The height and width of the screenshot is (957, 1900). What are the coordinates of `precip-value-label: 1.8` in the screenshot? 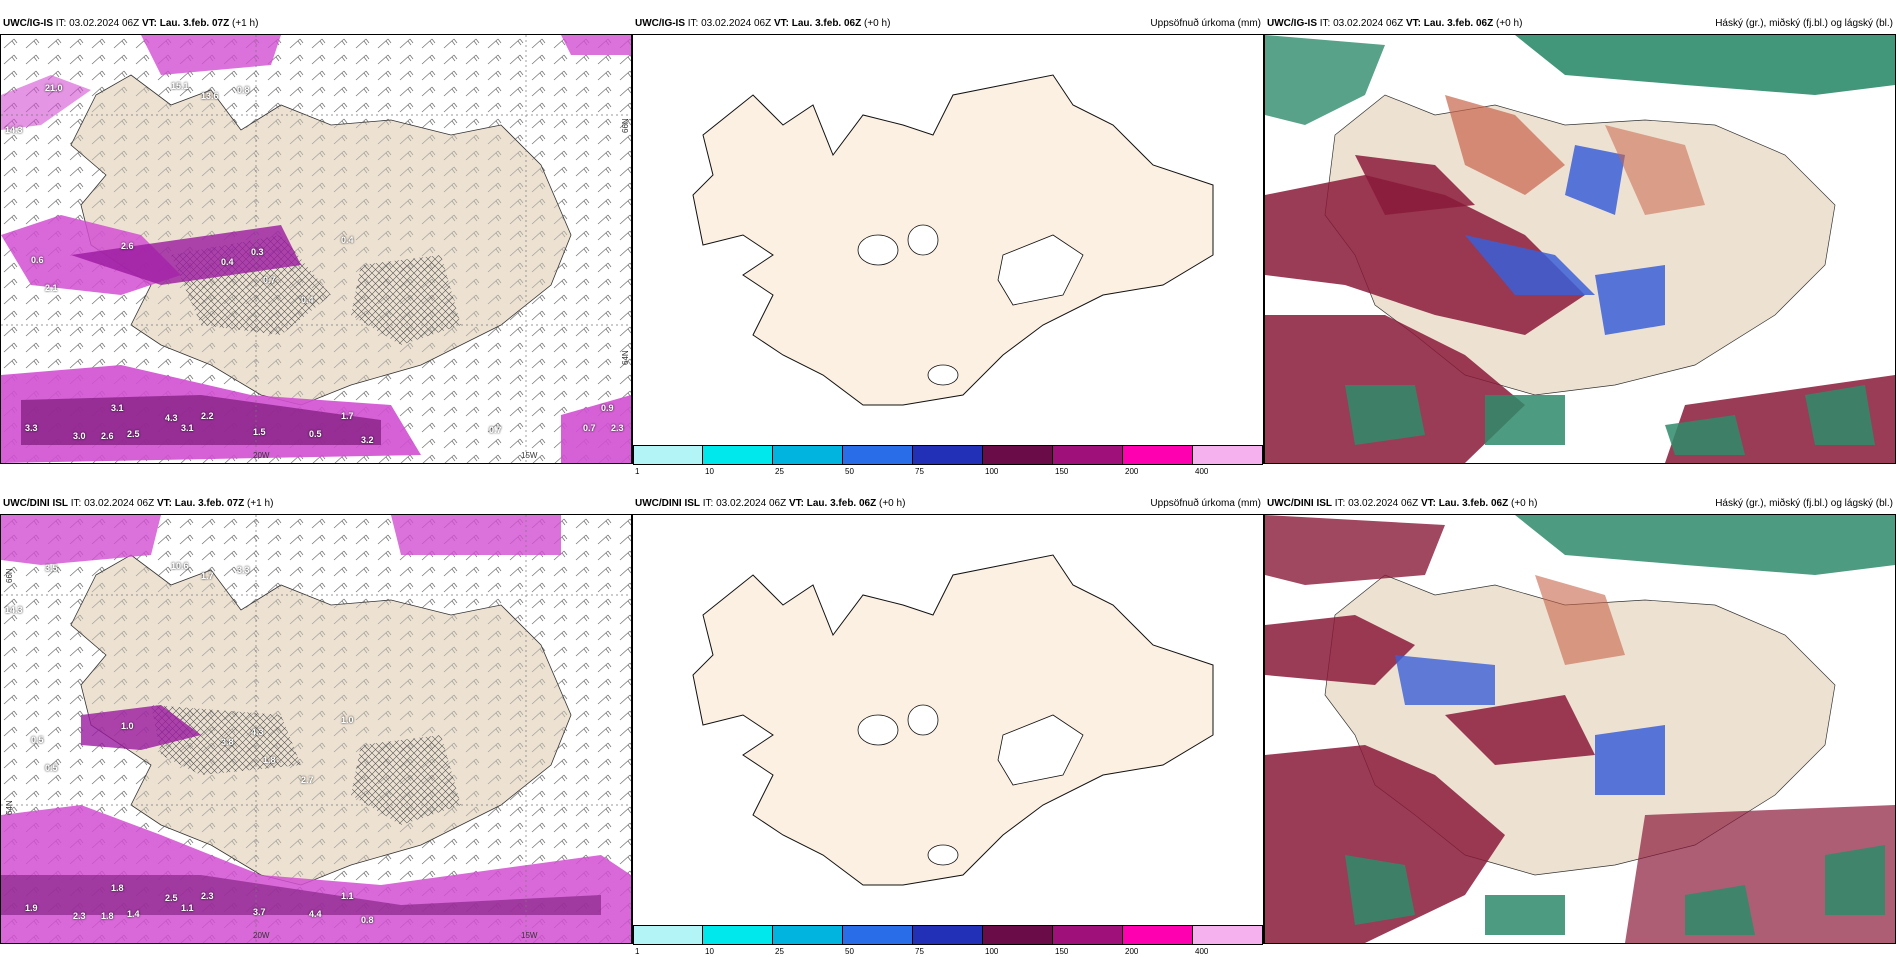 It's located at (117, 888).